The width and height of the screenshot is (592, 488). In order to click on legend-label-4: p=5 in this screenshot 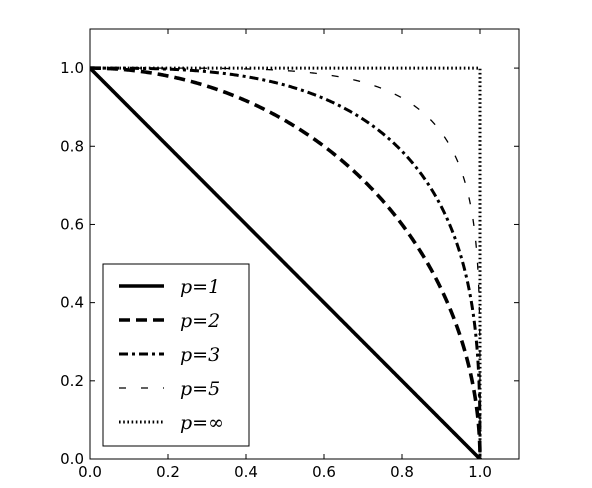, I will do `click(200, 389)`.